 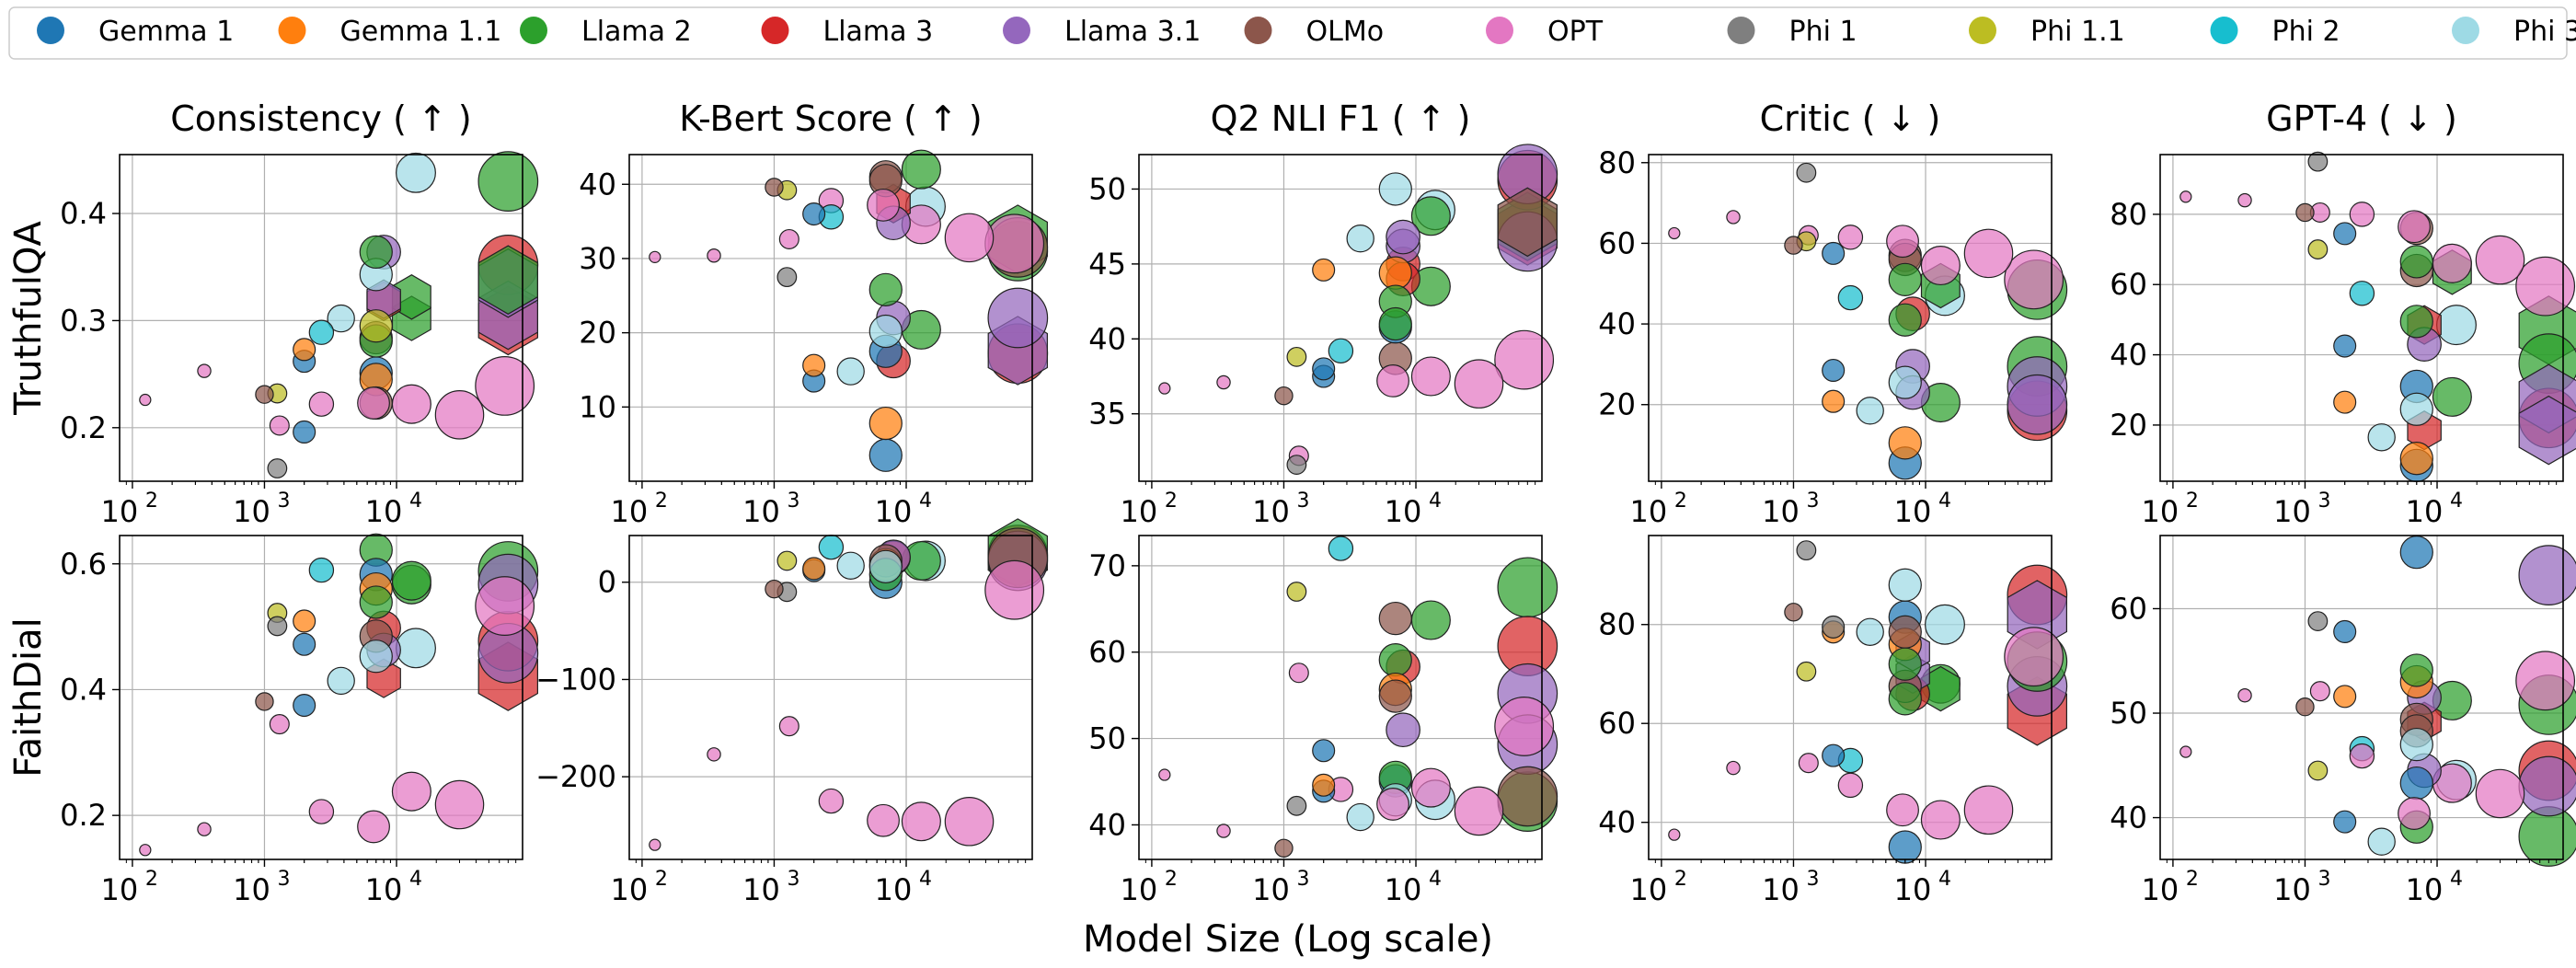 What do you see at coordinates (83, 689) in the screenshot?
I see `y-tick-label: 0.4` at bounding box center [83, 689].